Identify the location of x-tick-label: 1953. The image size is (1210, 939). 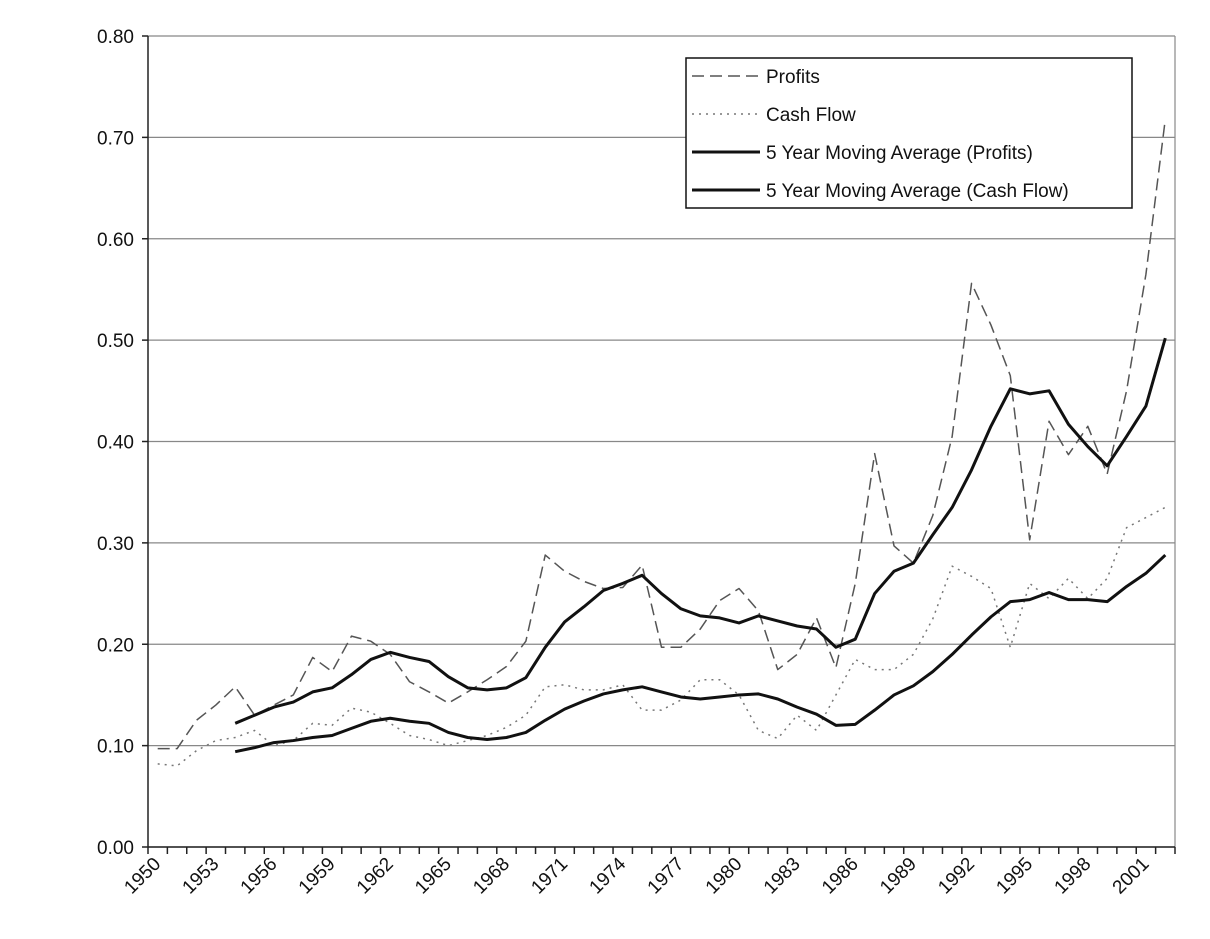
(201, 876).